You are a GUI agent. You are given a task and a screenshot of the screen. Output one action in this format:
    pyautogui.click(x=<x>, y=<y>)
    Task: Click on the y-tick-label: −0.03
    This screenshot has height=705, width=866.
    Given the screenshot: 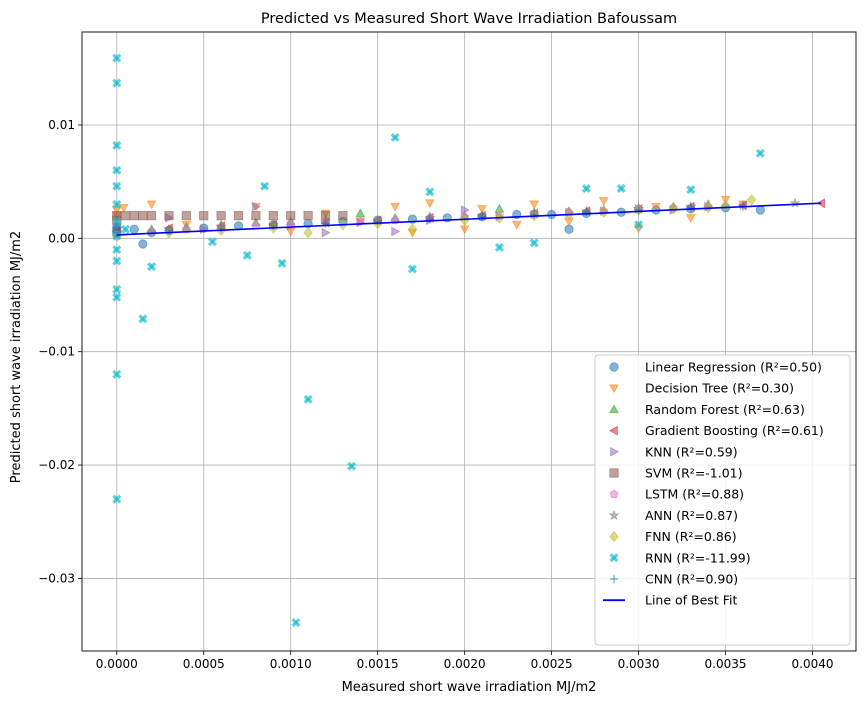 What is the action you would take?
    pyautogui.click(x=56, y=578)
    